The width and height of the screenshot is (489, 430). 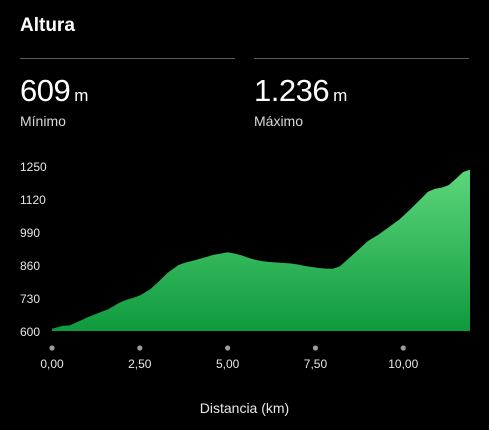 What do you see at coordinates (30, 233) in the screenshot?
I see `y-tick-label: 990` at bounding box center [30, 233].